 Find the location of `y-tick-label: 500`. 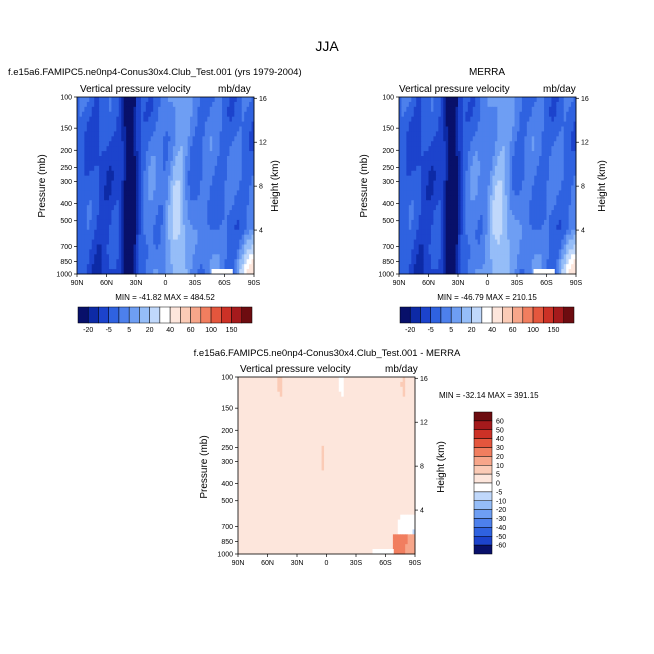

y-tick-label: 500 is located at coordinates (66, 221).